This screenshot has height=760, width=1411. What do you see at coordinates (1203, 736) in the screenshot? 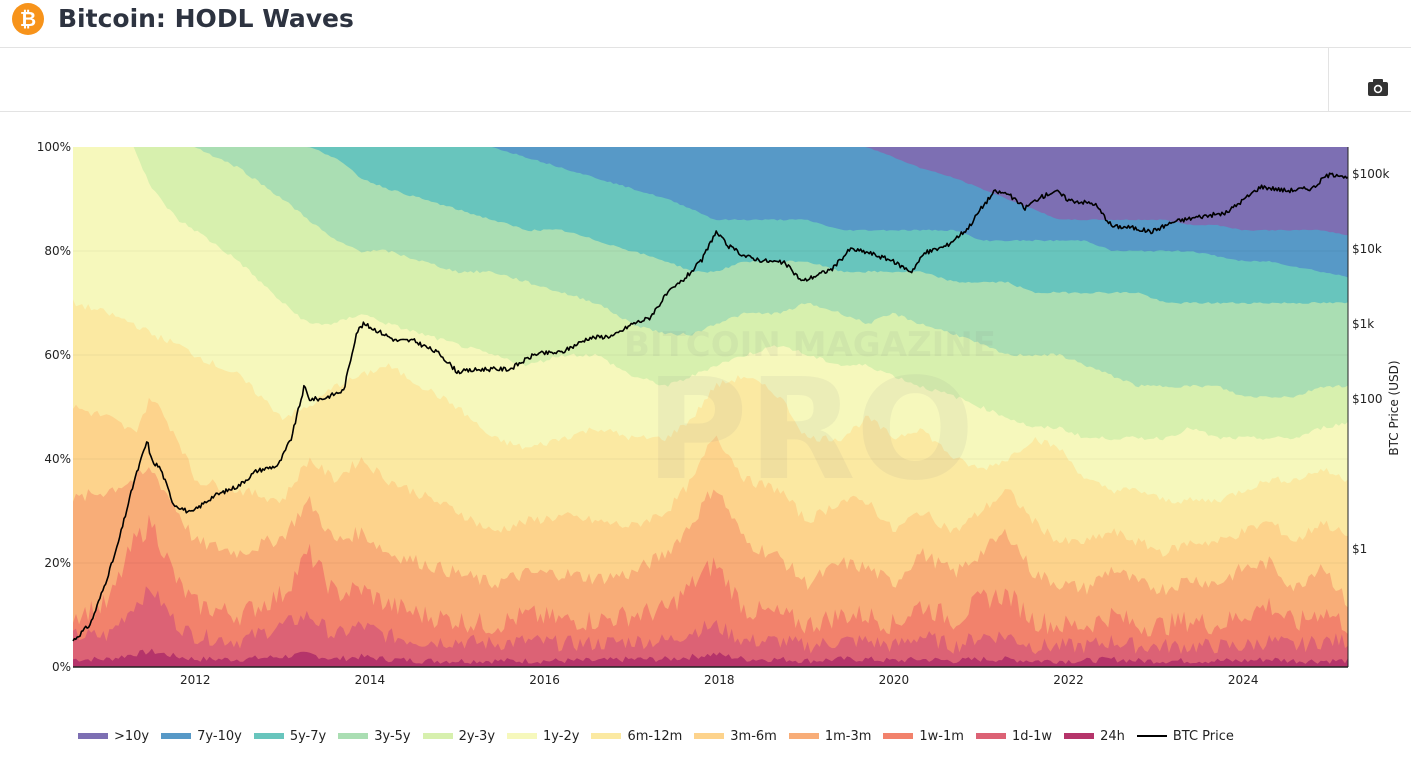
I see `legend-label: BTC Price` at bounding box center [1203, 736].